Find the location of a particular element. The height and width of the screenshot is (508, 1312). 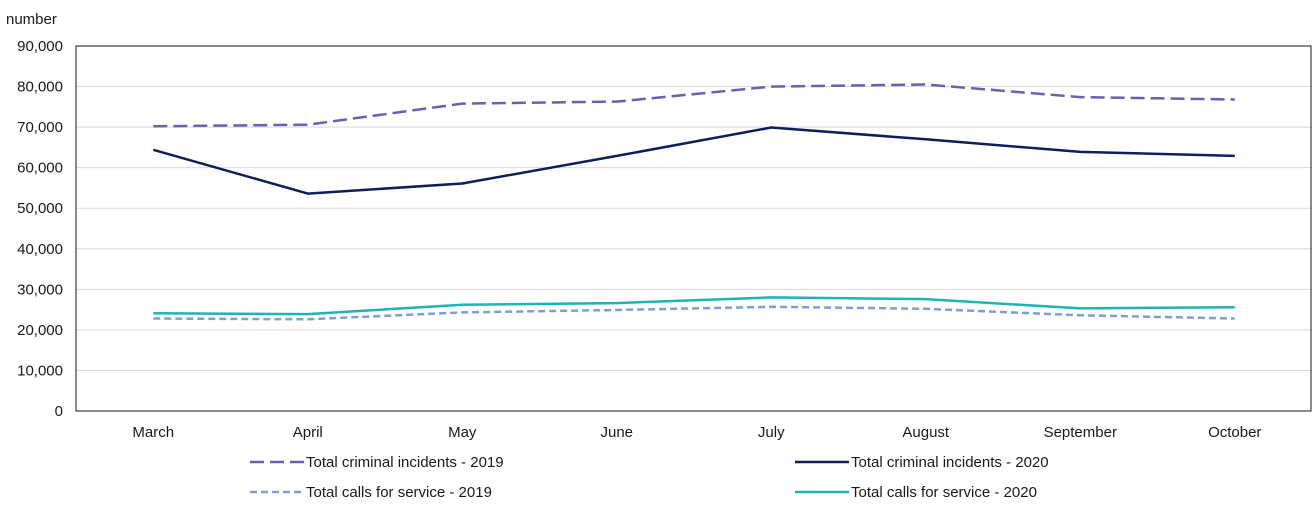

y-tick-label: 0 is located at coordinates (59, 411).